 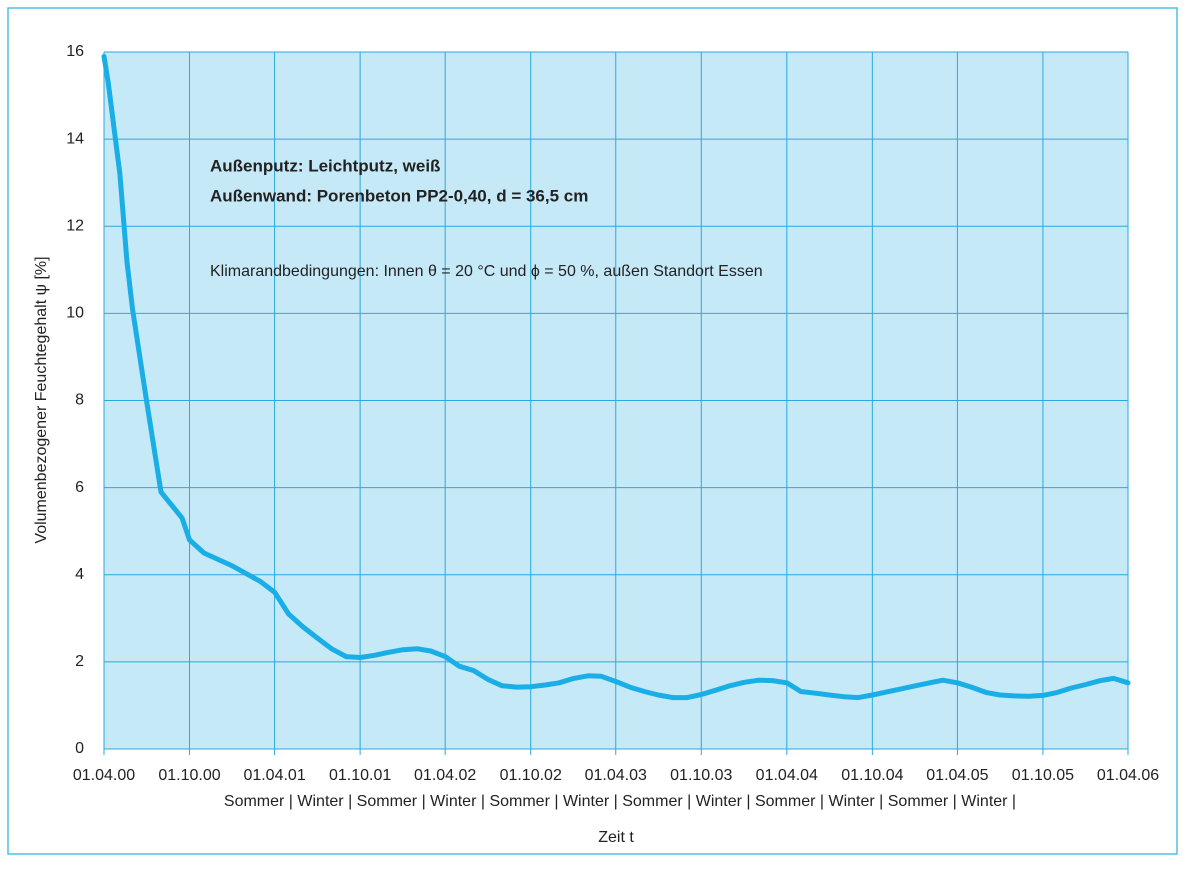 What do you see at coordinates (325, 165) in the screenshot?
I see `annotation: Außenputz: Leichtputz, weiß` at bounding box center [325, 165].